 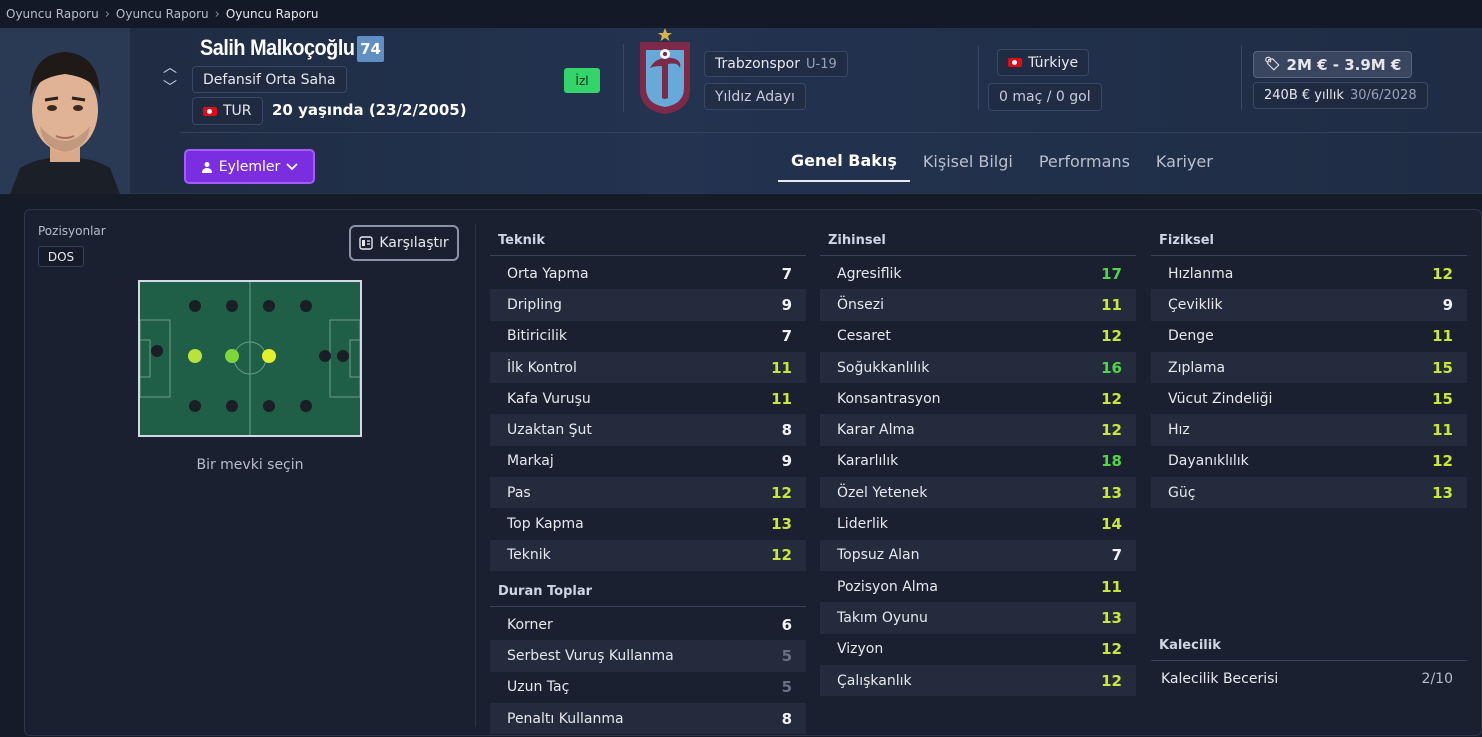 What do you see at coordinates (107, 14) in the screenshot?
I see `chevron-right-icon: ›` at bounding box center [107, 14].